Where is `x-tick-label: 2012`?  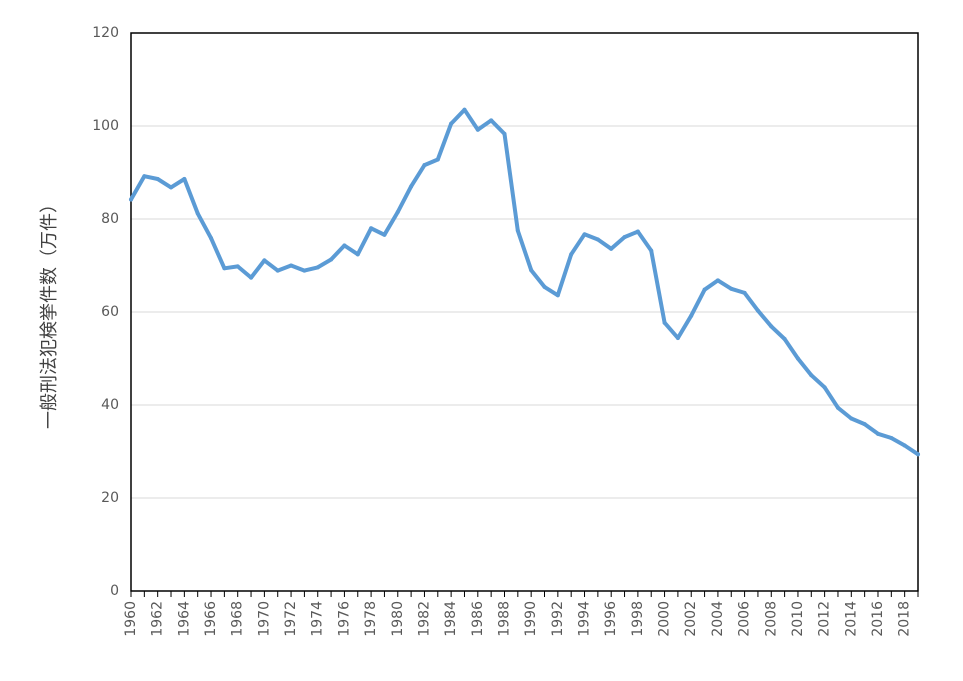
x-tick-label: 2012 is located at coordinates (825, 619).